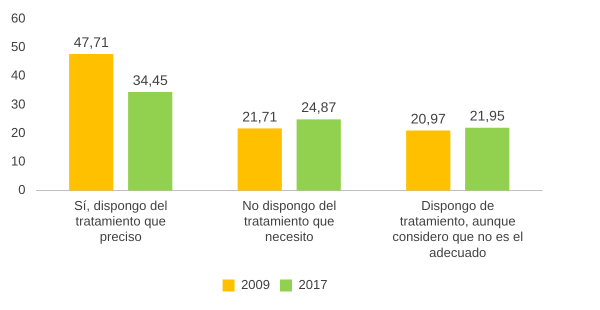 The image size is (600, 310). Describe the element at coordinates (255, 284) in the screenshot. I see `legend-label: 2009` at that location.